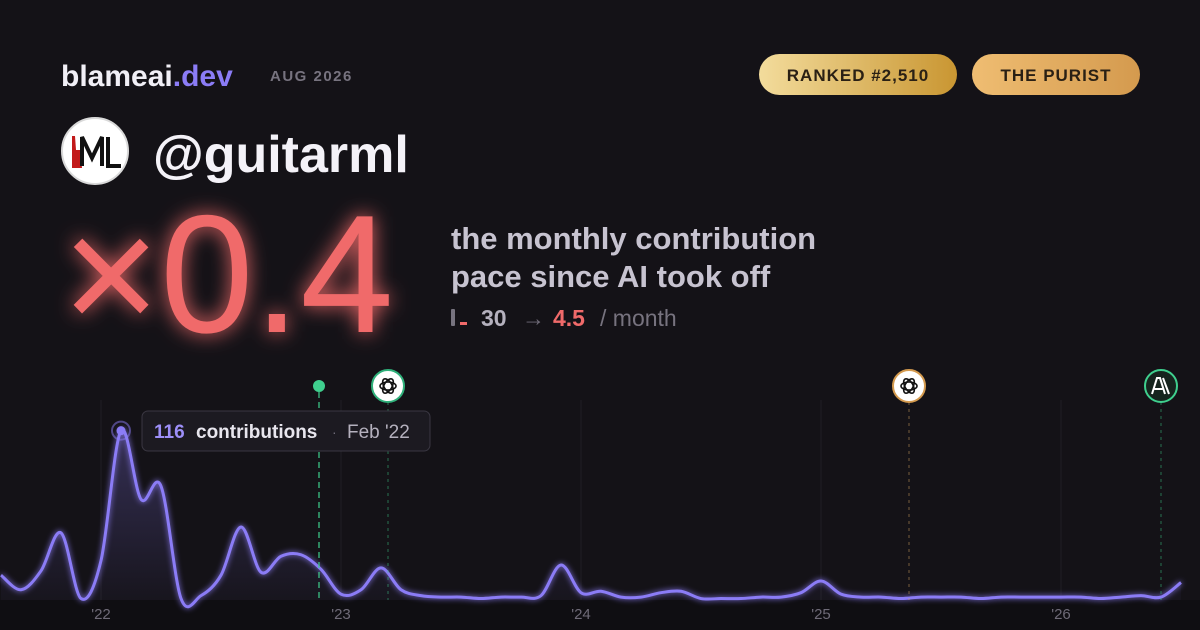  What do you see at coordinates (533, 318) in the screenshot?
I see `pace-arrow: →` at bounding box center [533, 318].